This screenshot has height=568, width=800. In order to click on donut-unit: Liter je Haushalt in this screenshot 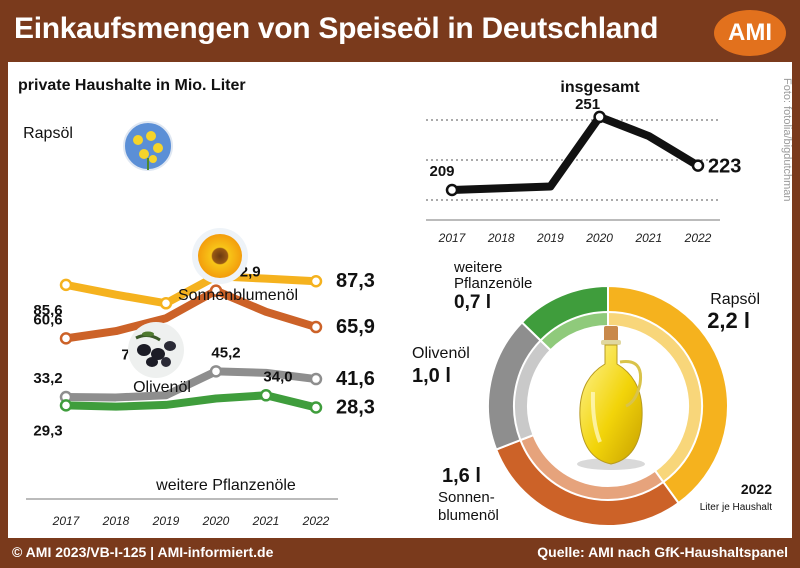, I will do `click(736, 507)`.